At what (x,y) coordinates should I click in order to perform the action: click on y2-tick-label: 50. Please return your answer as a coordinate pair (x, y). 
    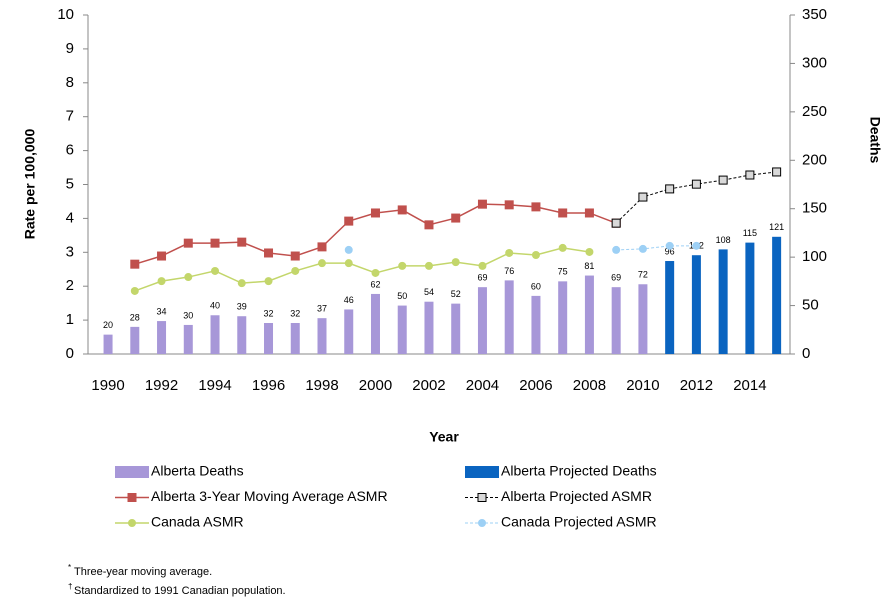
    Looking at the image, I should click on (810, 305).